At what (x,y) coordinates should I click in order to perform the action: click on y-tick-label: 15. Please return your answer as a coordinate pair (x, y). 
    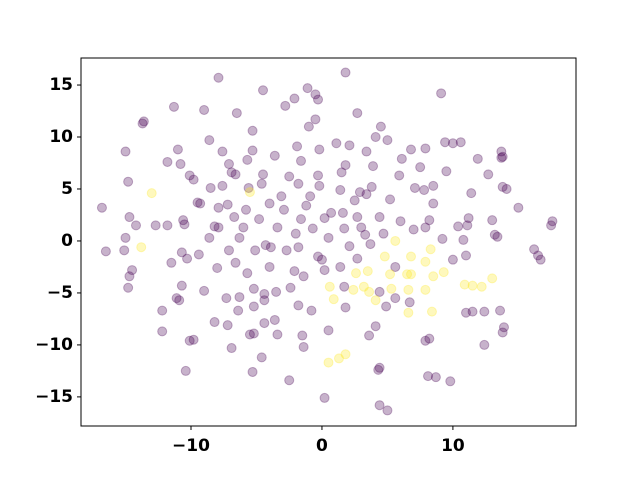
    Looking at the image, I should click on (61, 85).